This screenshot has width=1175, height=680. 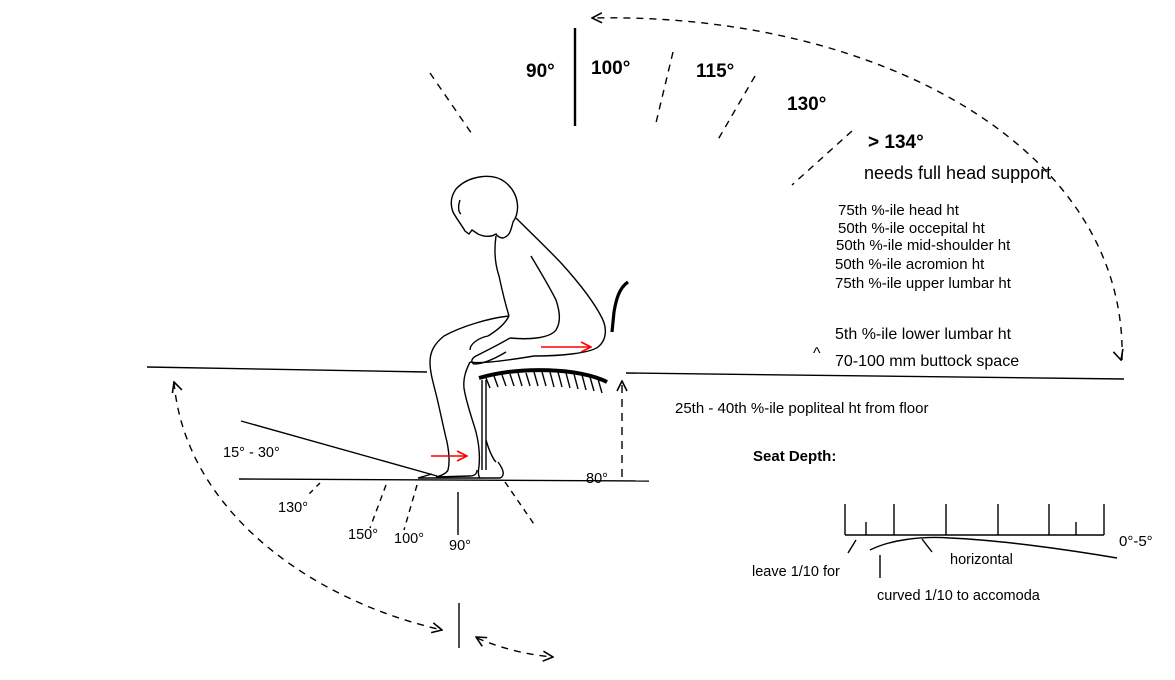 I want to click on seat-leave-label: leave 1/10 for, so click(x=796, y=572).